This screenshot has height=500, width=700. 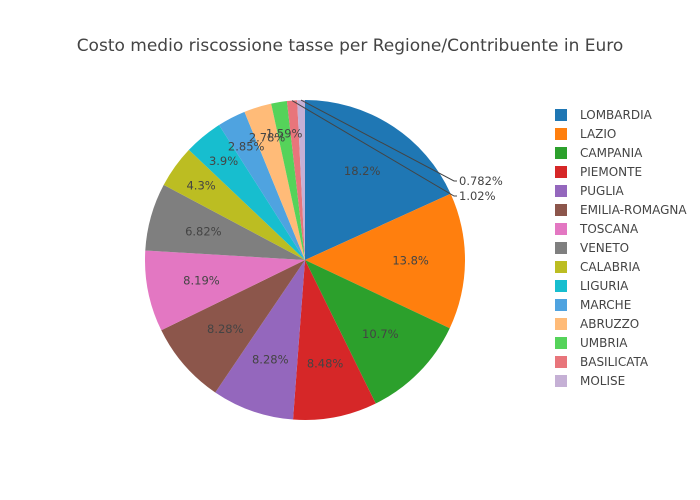 What do you see at coordinates (362, 171) in the screenshot?
I see `slice-label-lombardia: 18.2%` at bounding box center [362, 171].